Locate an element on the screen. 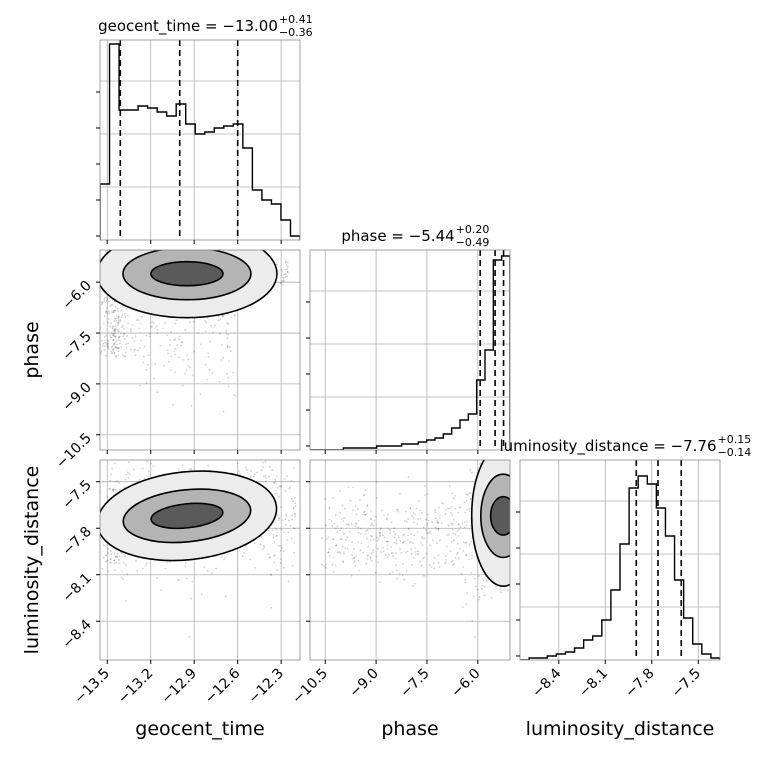 The width and height of the screenshot is (760, 764). hist-bars is located at coordinates (620, 567).